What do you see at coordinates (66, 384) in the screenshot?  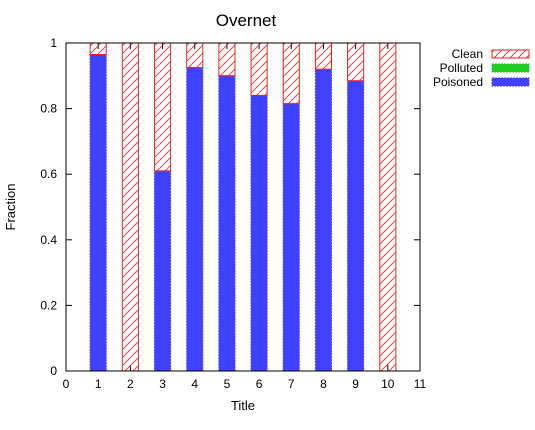 I see `x-tick-label: 0` at bounding box center [66, 384].